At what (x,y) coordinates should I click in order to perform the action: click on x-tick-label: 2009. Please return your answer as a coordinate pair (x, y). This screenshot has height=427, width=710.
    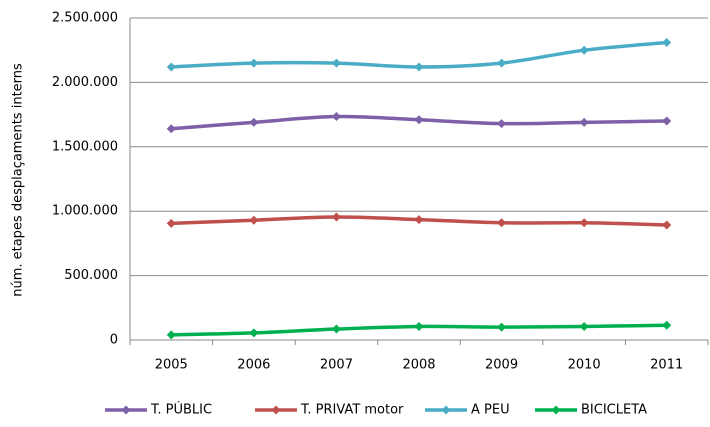
    Looking at the image, I should click on (501, 365).